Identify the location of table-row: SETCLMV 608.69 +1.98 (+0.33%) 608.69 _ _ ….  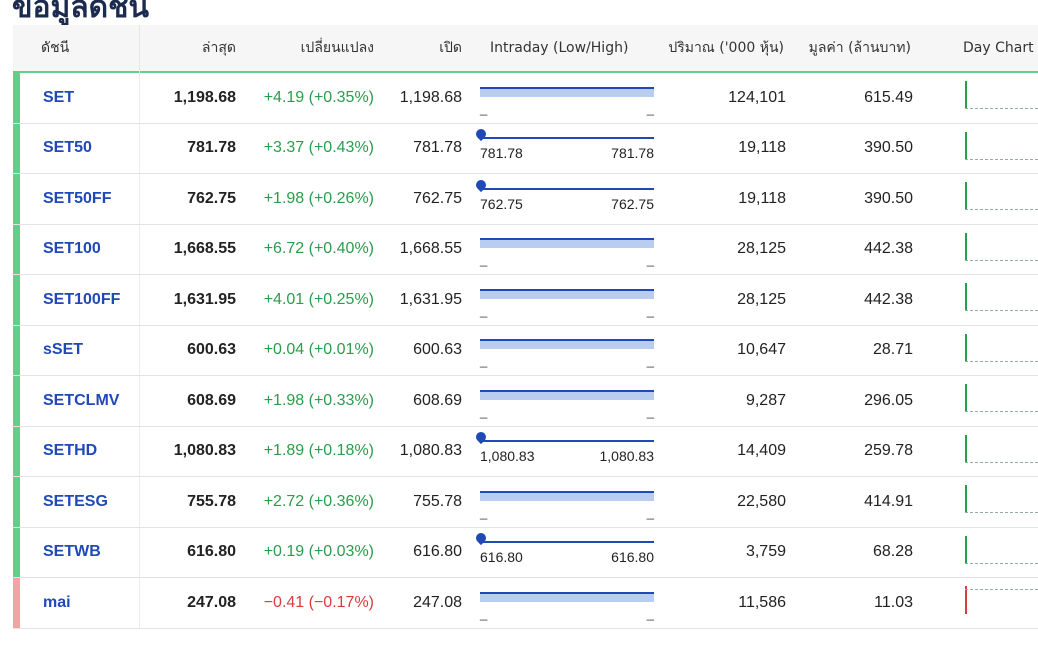
(525, 401).